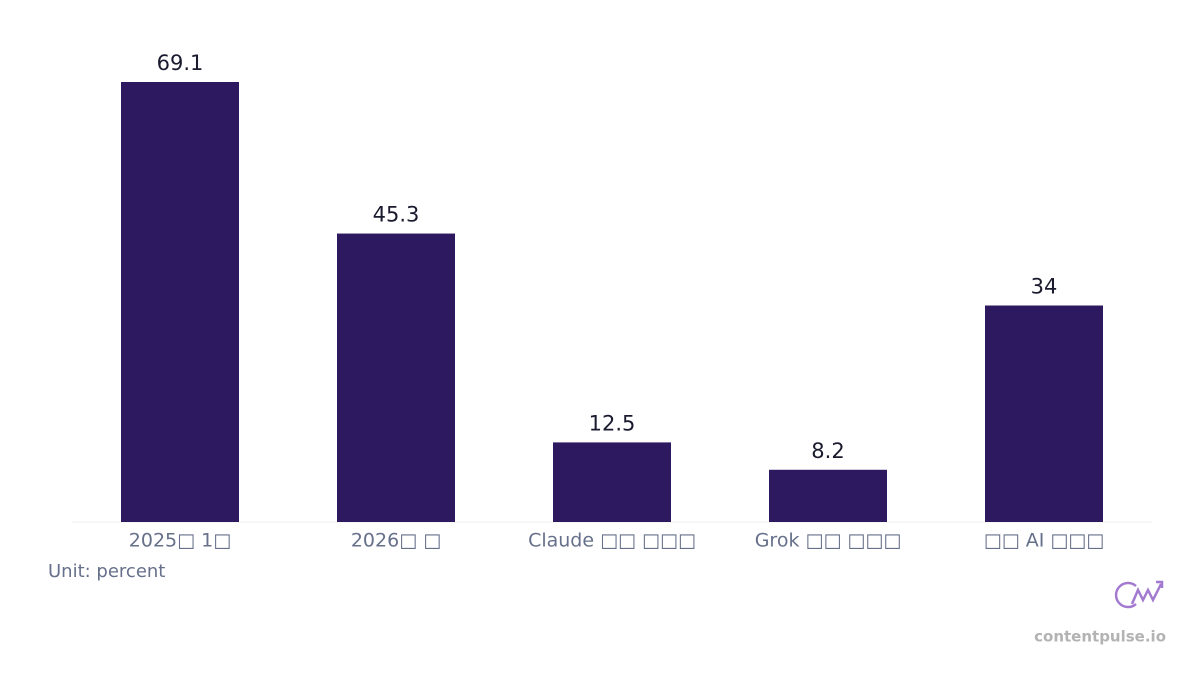  I want to click on value-label: 45.3, so click(396, 215).